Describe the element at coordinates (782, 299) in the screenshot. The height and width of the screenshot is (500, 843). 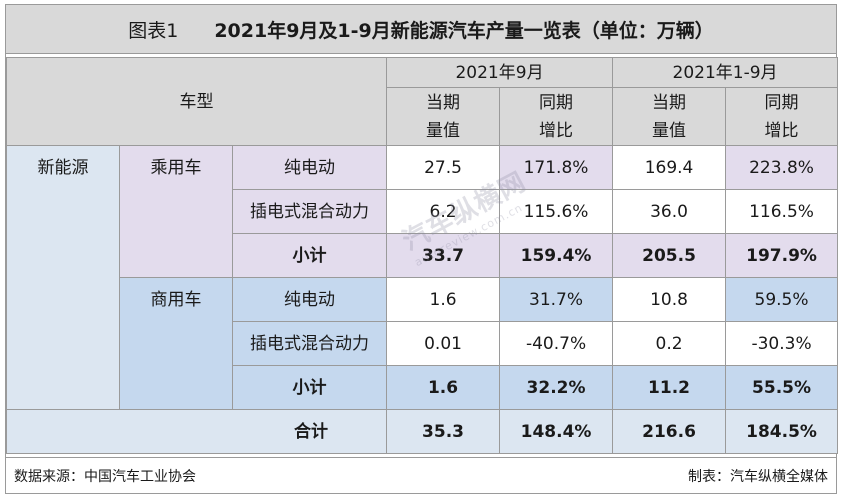
I see `cell-ytd-growth: 59.5%` at that location.